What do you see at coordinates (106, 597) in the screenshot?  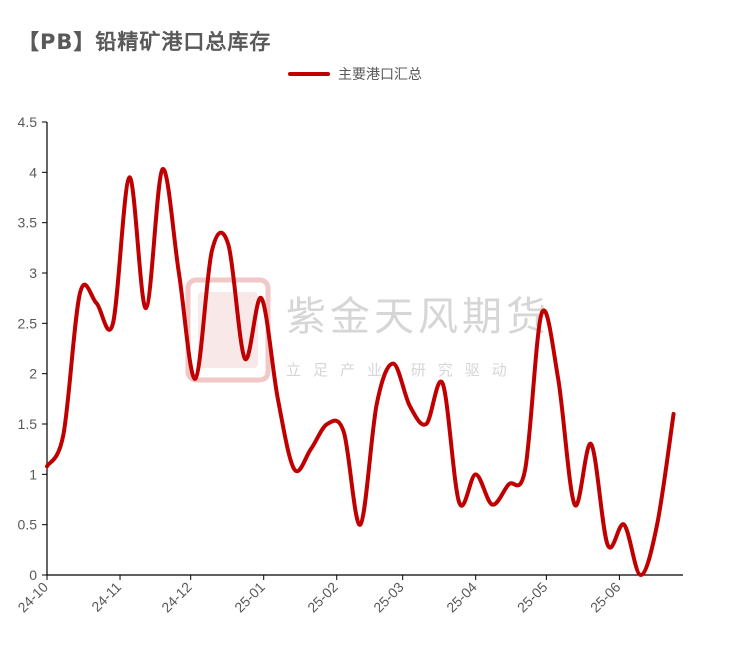 I see `x-tick-label: 24-11` at bounding box center [106, 597].